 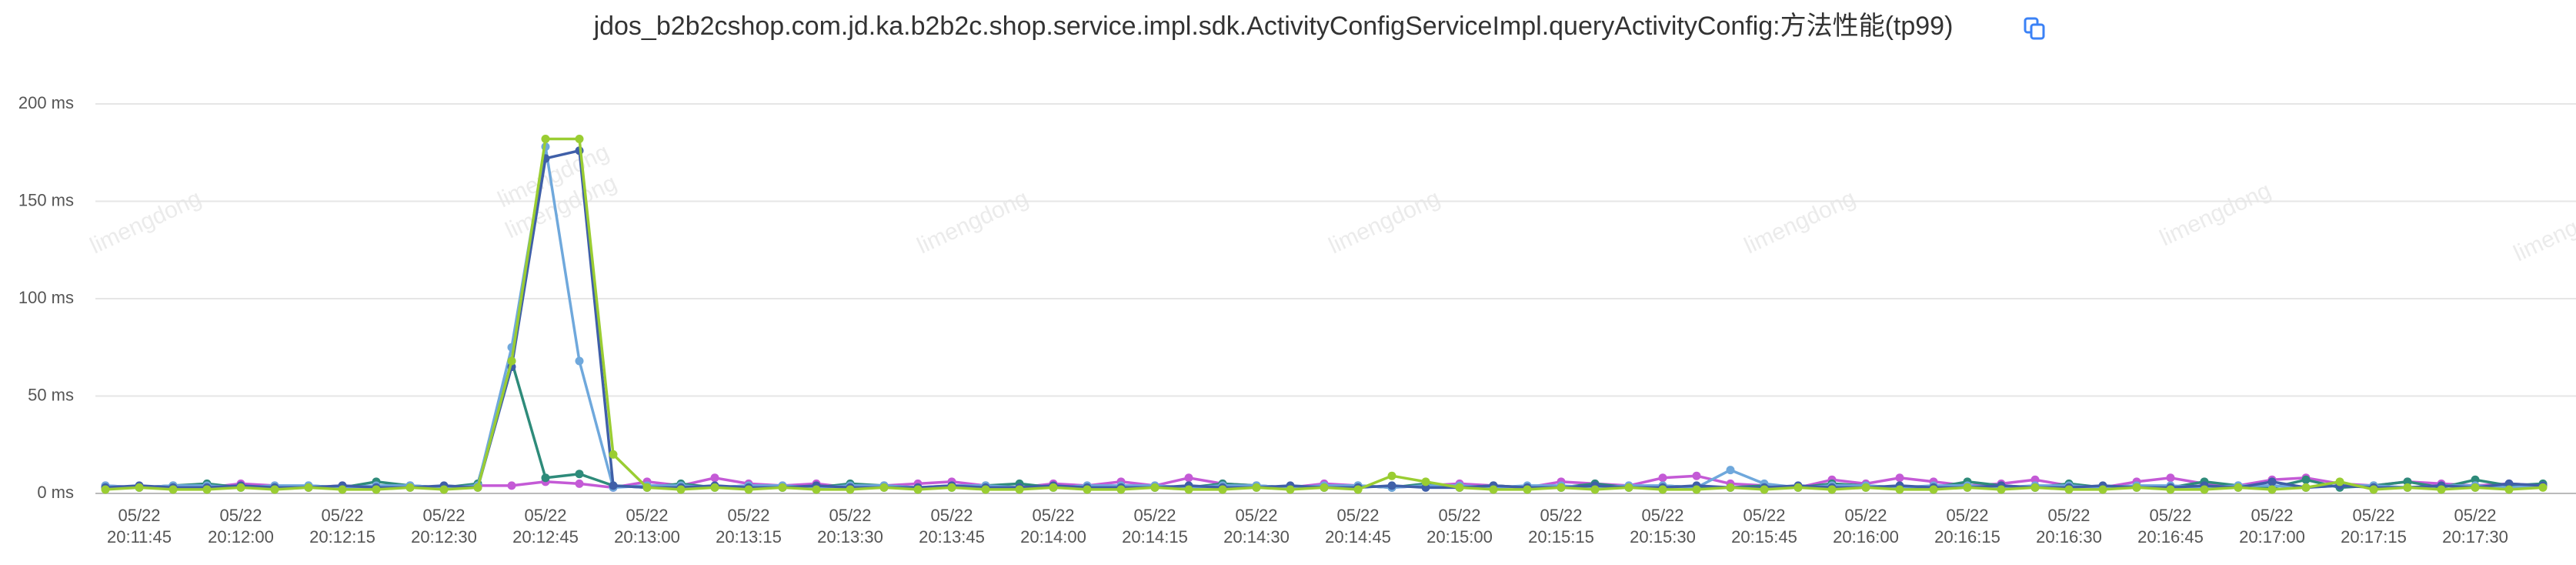 What do you see at coordinates (546, 526) in the screenshot?
I see `x-tick-label: 05/22 20:12:45` at bounding box center [546, 526].